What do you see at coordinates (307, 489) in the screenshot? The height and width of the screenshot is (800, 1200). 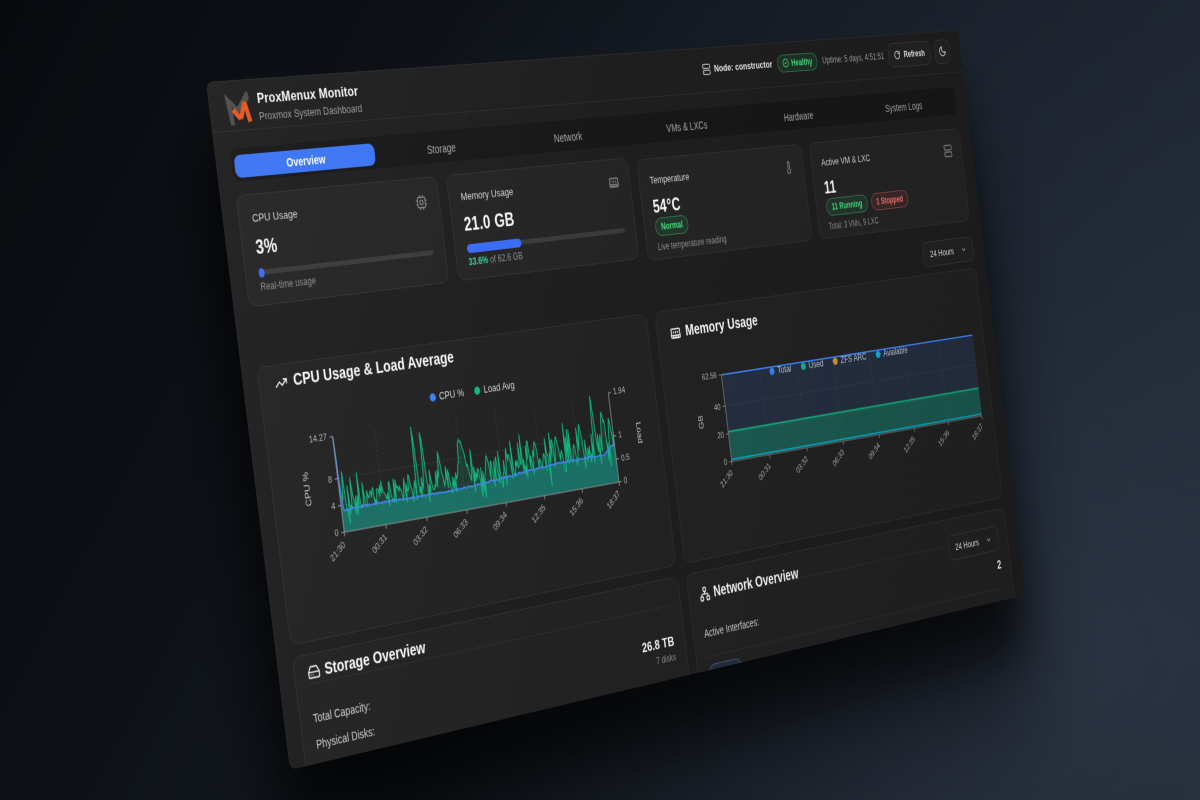 I see `svg-text: CPU %` at bounding box center [307, 489].